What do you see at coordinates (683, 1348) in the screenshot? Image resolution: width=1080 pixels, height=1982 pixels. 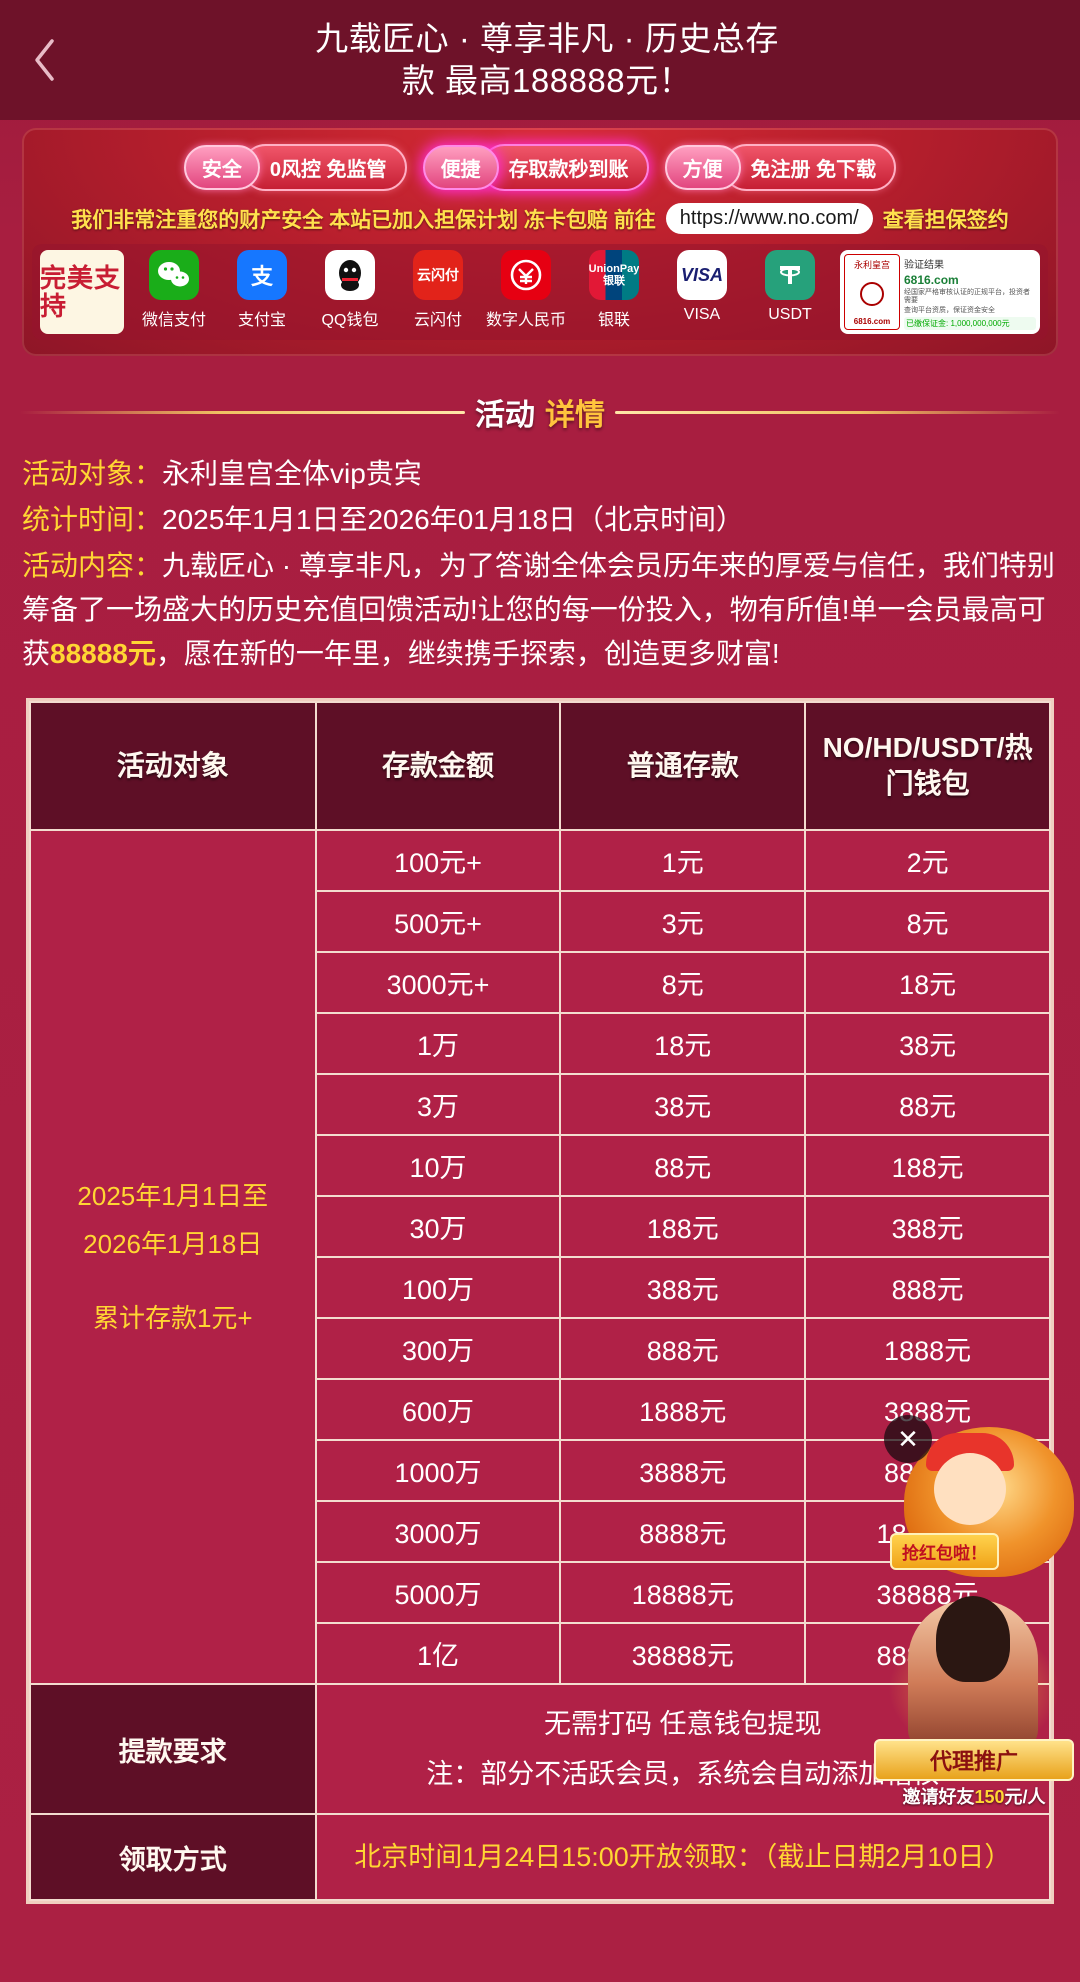 I see `table-cell-normal: 888元` at bounding box center [683, 1348].